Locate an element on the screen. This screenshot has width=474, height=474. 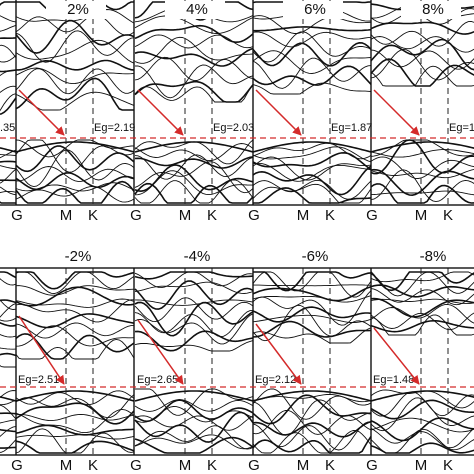
panel-title: 6% is located at coordinates (315, 9).